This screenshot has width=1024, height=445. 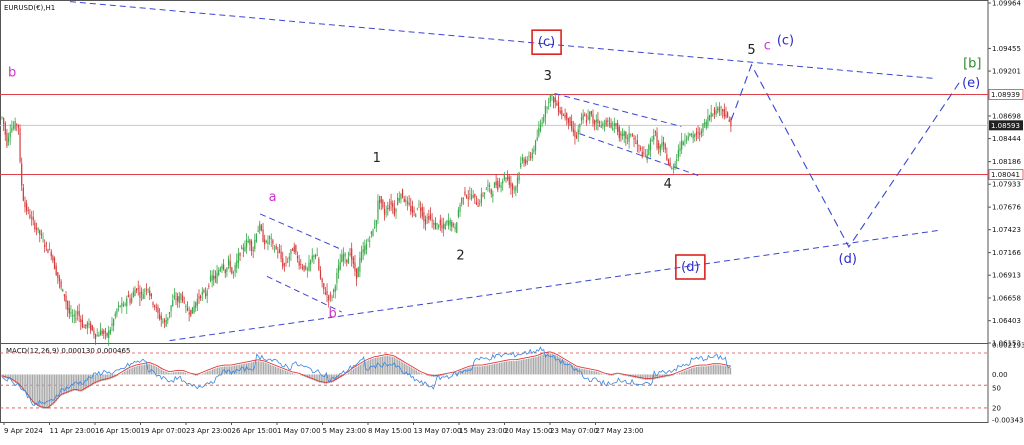 What do you see at coordinates (1006, 4) in the screenshot?
I see `y-tick-label: 1.09964` at bounding box center [1006, 4].